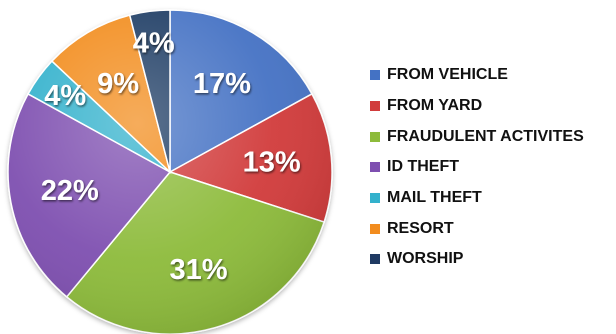  I want to click on legend-label: FROM VEHICLE, so click(447, 75).